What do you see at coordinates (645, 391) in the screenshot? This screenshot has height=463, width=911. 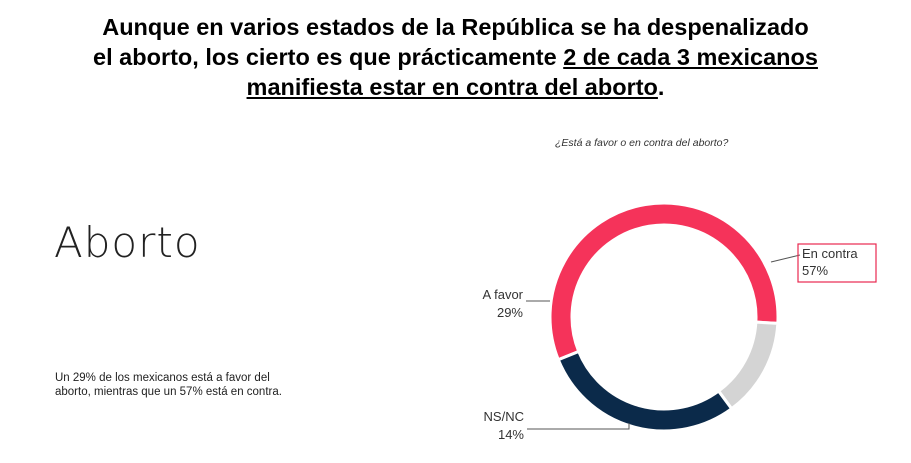 I see `donut-slice-a-favor` at bounding box center [645, 391].